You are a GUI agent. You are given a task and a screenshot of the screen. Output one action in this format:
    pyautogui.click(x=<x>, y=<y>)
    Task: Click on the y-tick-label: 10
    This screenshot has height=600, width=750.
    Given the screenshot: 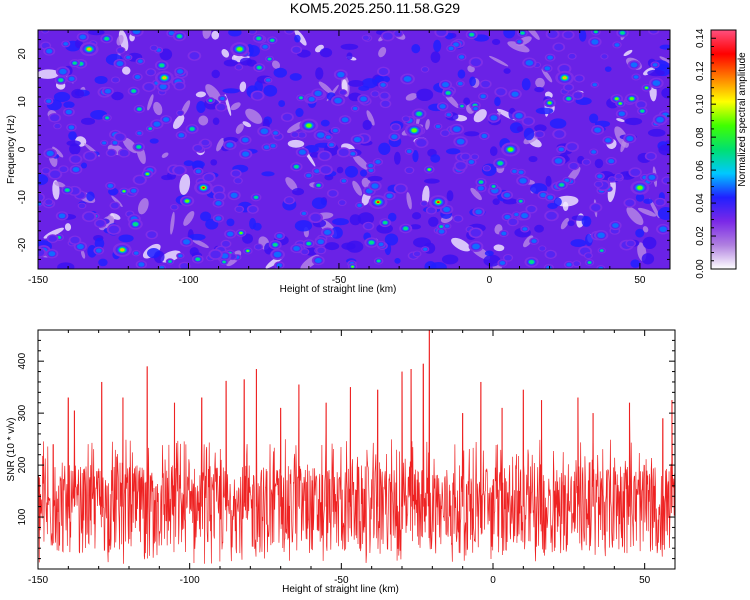 What is the action you would take?
    pyautogui.click(x=22, y=102)
    